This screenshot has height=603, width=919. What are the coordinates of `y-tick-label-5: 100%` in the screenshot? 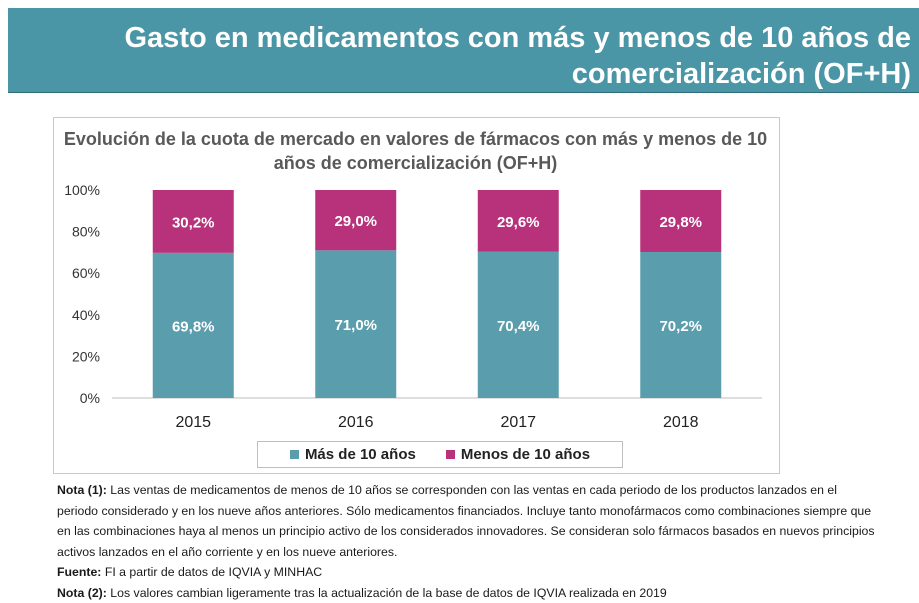 It's located at (82, 190).